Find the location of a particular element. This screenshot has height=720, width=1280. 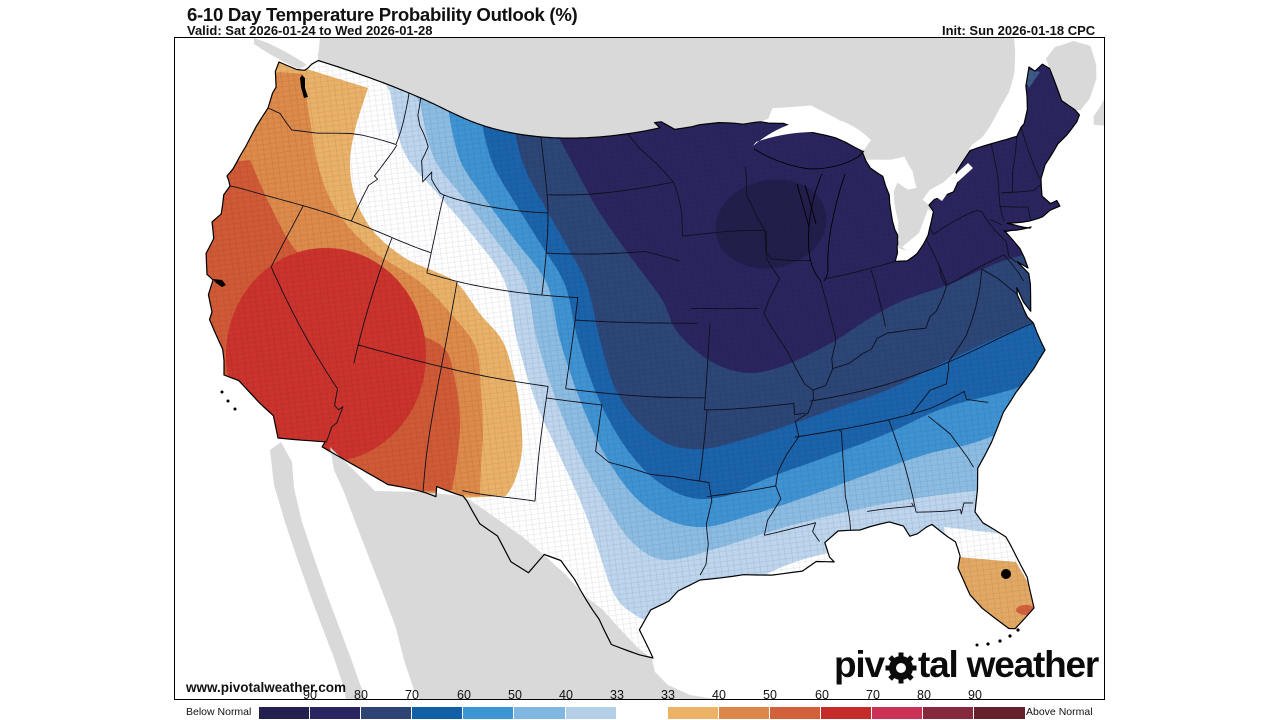

svg-text: tal weather is located at coordinates (1008, 664).